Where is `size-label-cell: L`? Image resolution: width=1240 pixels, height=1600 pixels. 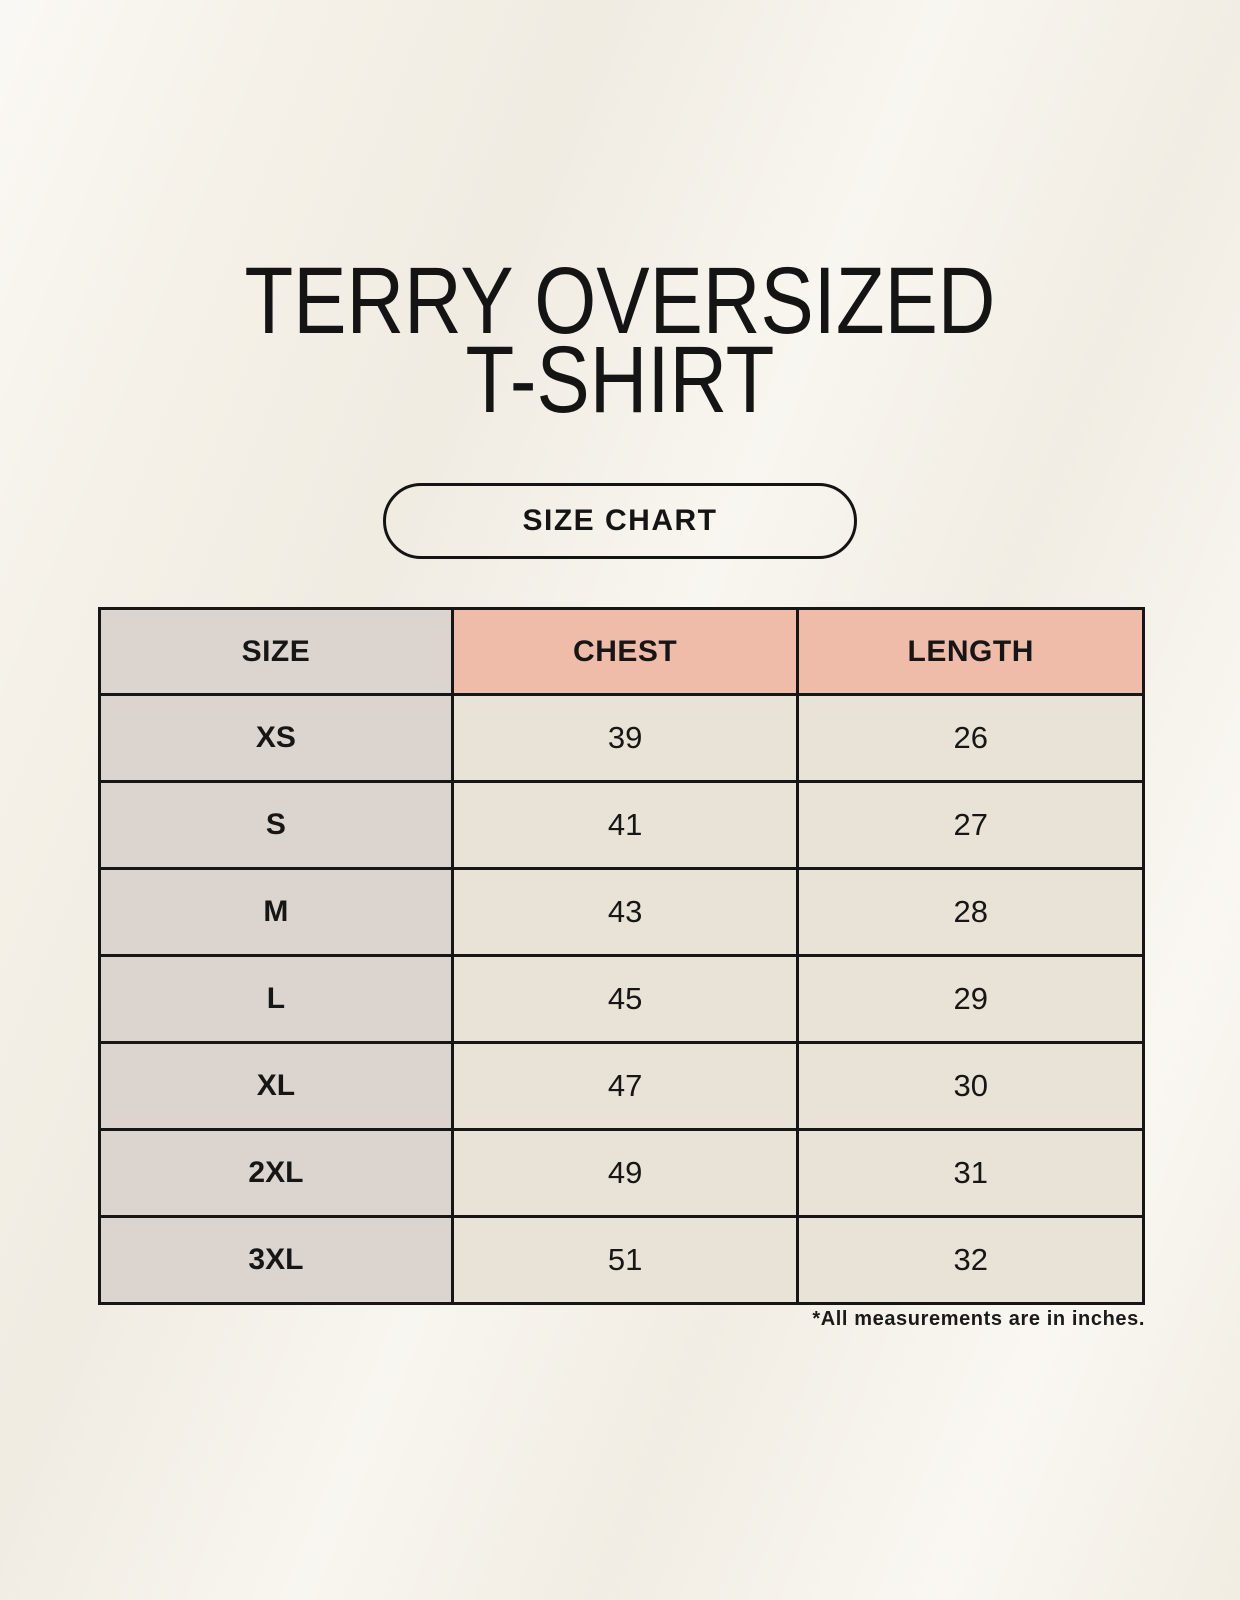 size-label-cell: L is located at coordinates (276, 999).